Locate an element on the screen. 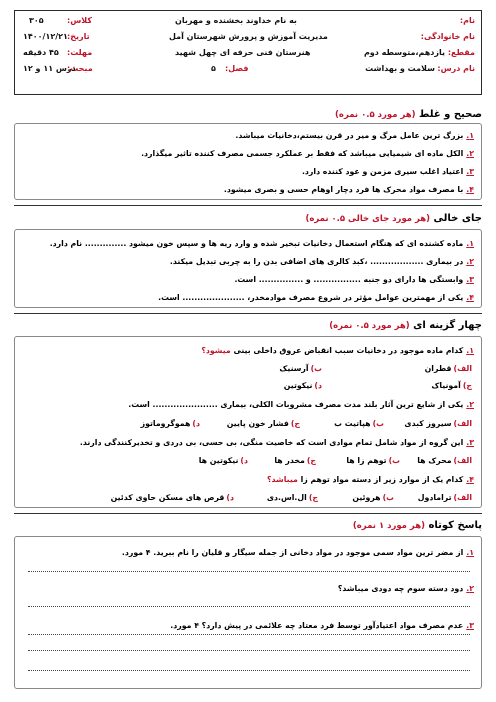  tf-q1-num: ۱. is located at coordinates (470, 135).